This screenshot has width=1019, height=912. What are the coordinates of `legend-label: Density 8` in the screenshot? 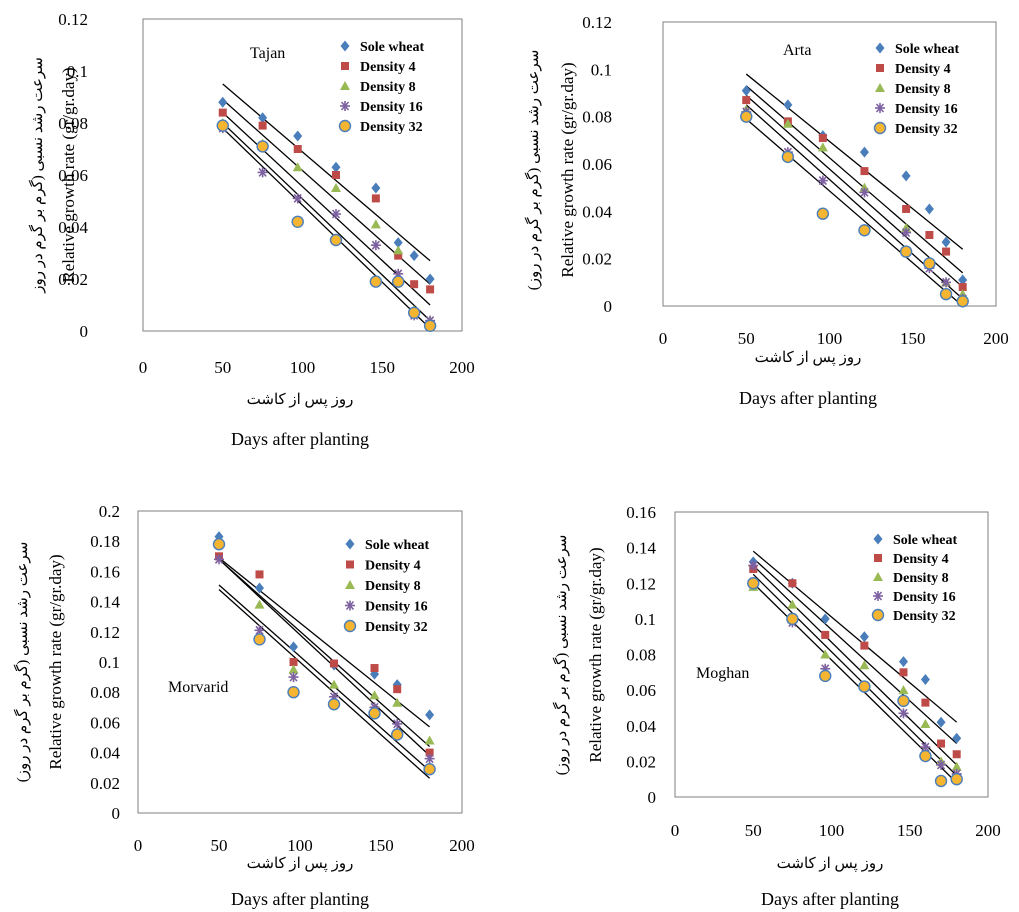 It's located at (923, 89).